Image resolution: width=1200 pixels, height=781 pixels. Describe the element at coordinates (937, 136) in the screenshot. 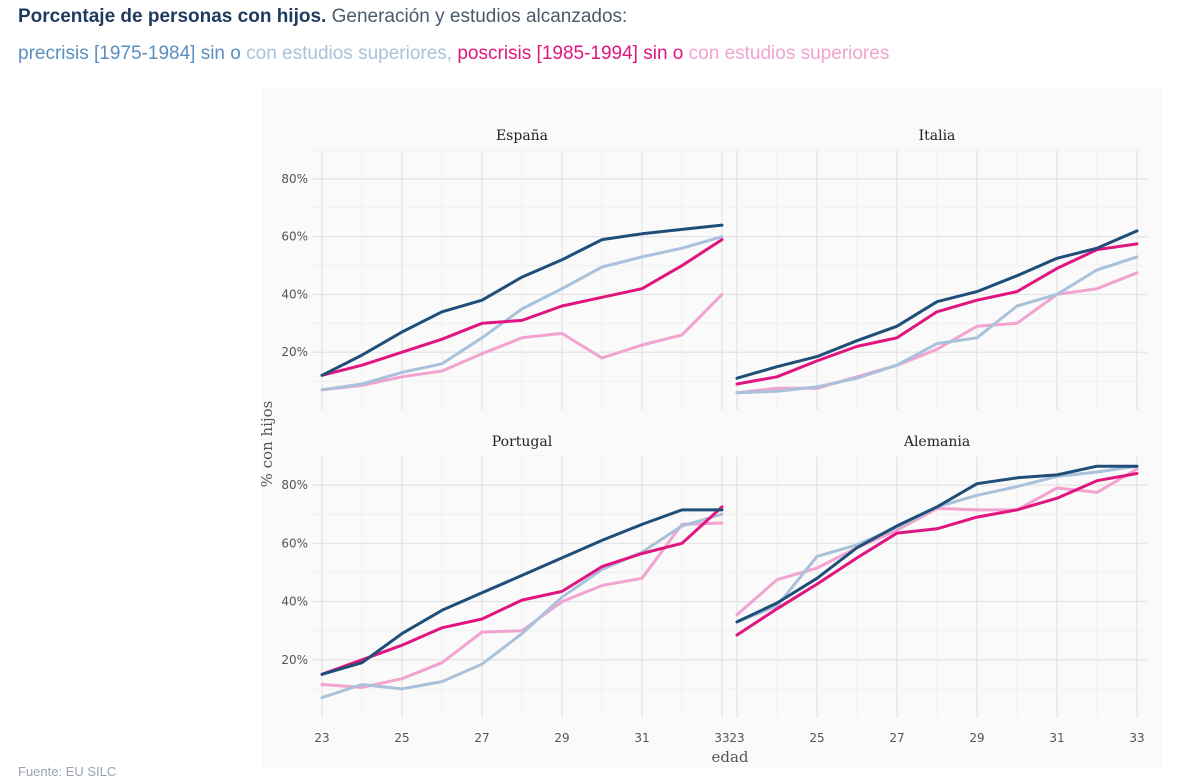

I see `facet-label-italia: Italia` at that location.